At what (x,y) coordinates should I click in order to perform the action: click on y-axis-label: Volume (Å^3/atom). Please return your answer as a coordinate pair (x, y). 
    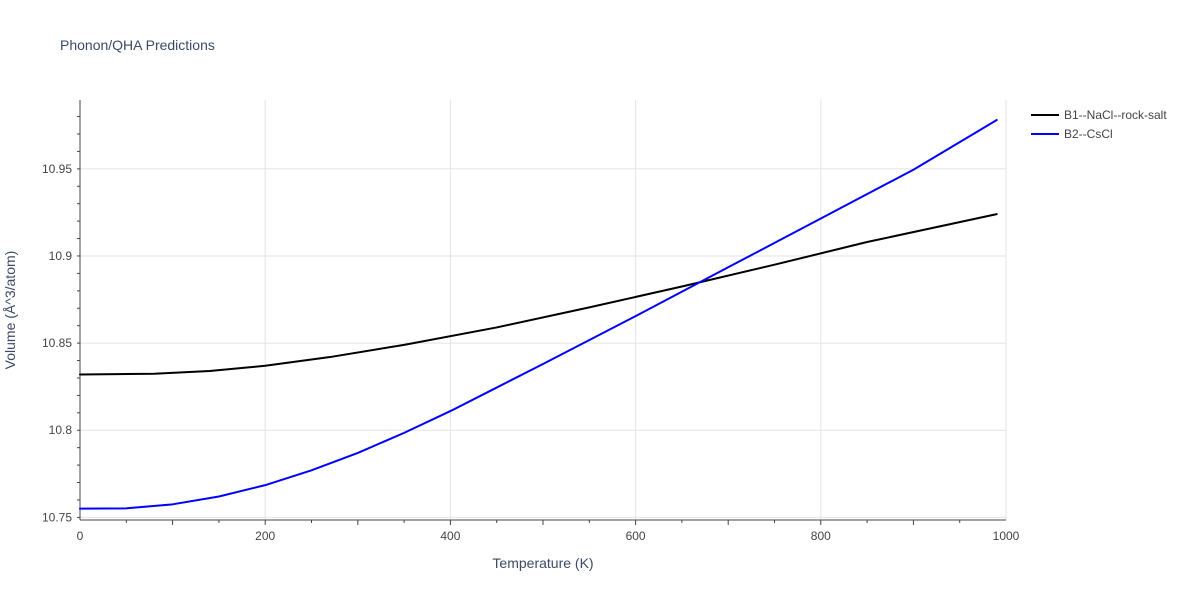
    Looking at the image, I should click on (10, 310).